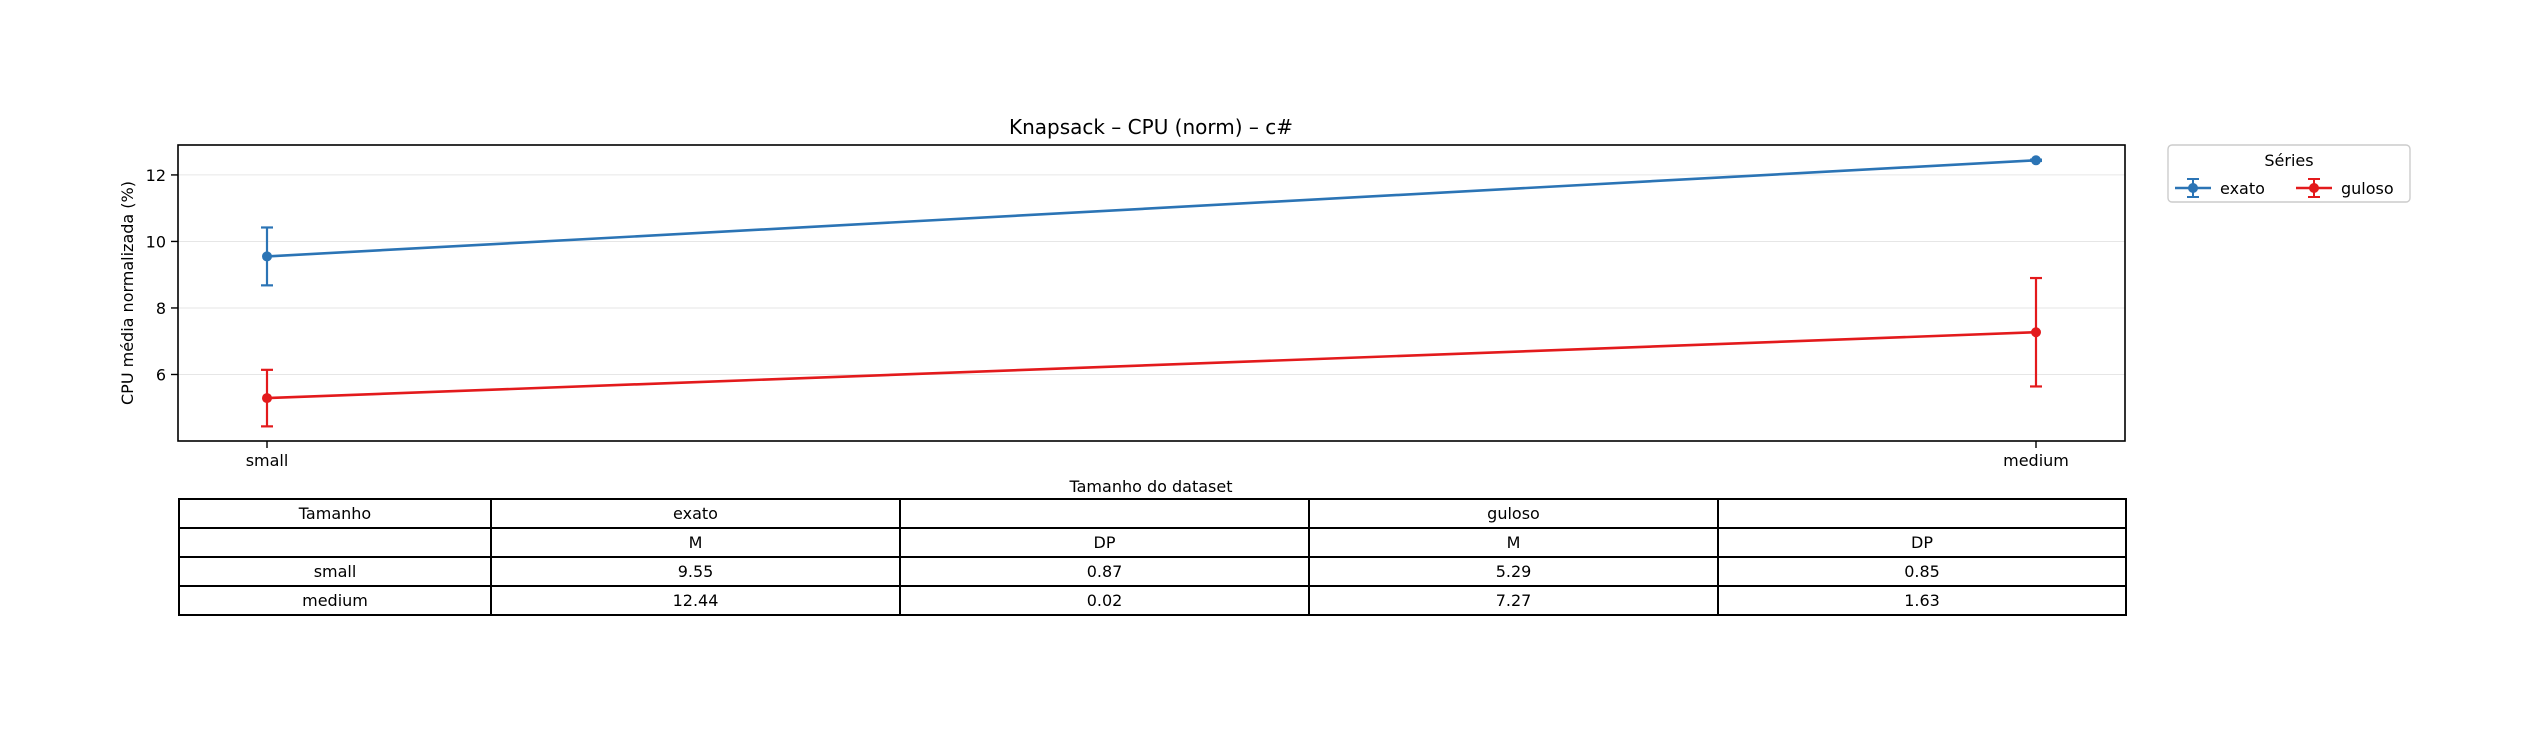  What do you see at coordinates (1104, 600) in the screenshot?
I see `table-cell: 0.02` at bounding box center [1104, 600].